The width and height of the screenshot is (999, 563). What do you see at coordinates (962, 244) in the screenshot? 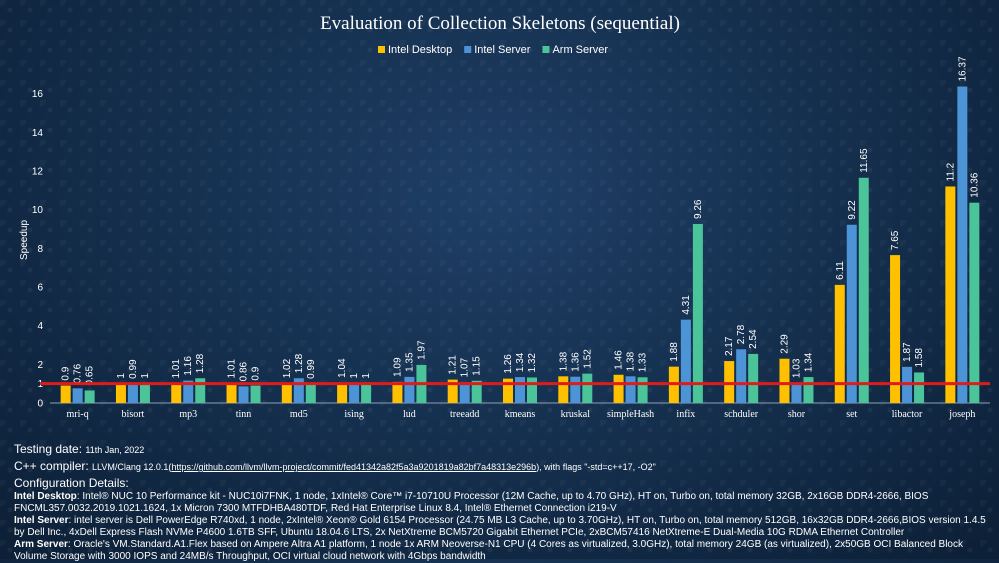
I see `bar-intel-server-joseph` at bounding box center [962, 244].